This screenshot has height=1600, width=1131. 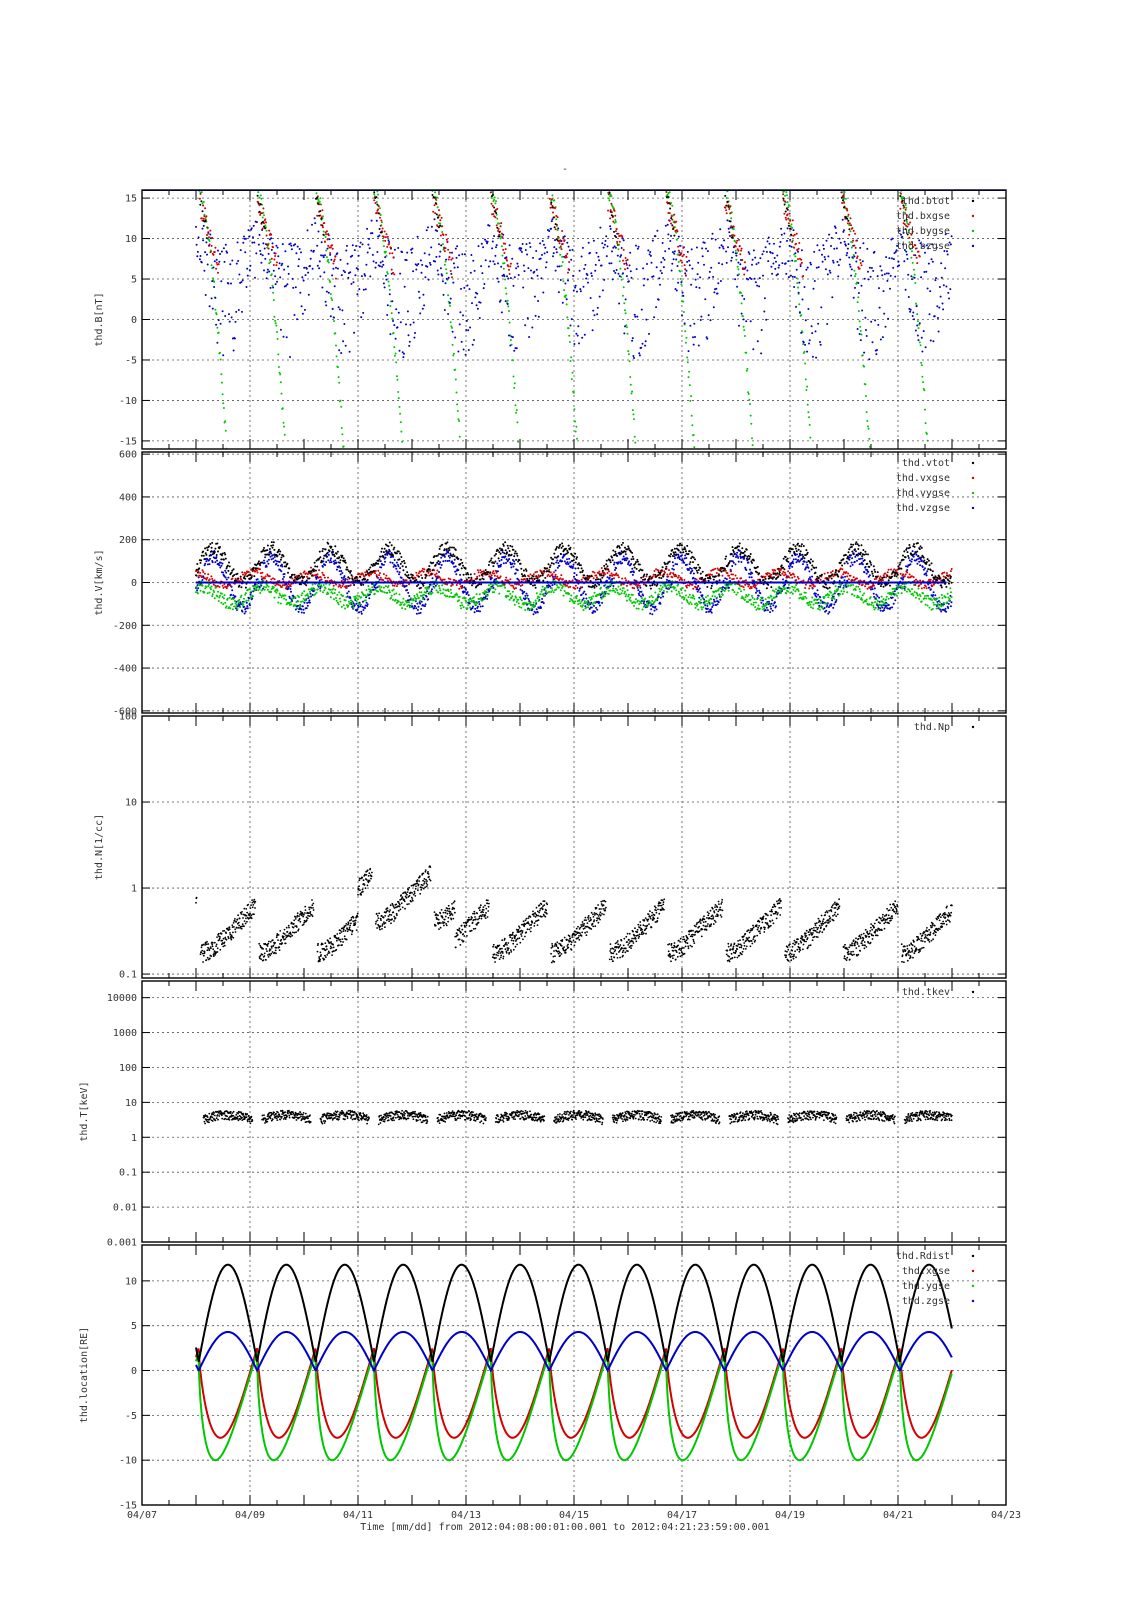 I want to click on legend-label: thd.bygse, so click(x=923, y=231).